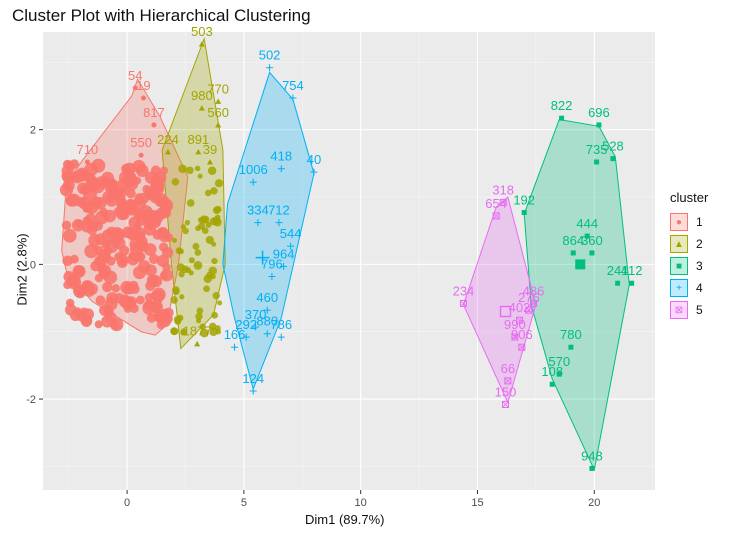 This screenshot has height=538, width=732. I want to click on point-label: 234, so click(464, 290).